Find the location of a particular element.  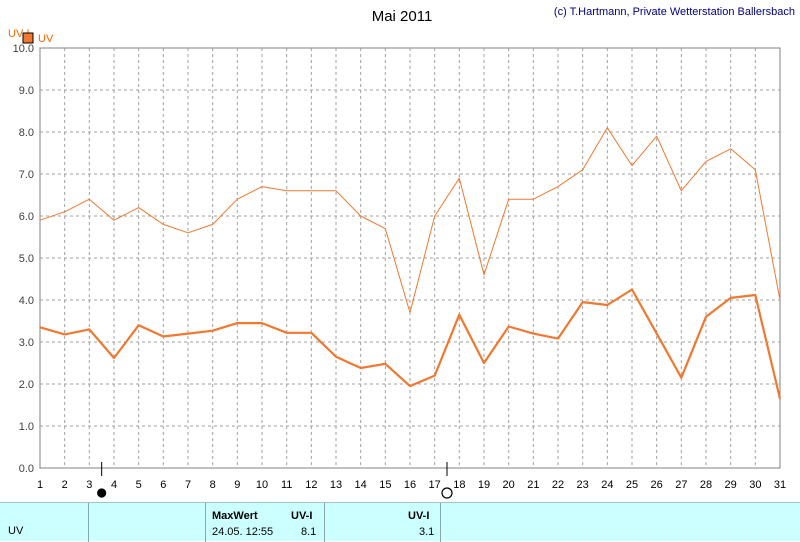

x-tick-label: 20 is located at coordinates (509, 485).